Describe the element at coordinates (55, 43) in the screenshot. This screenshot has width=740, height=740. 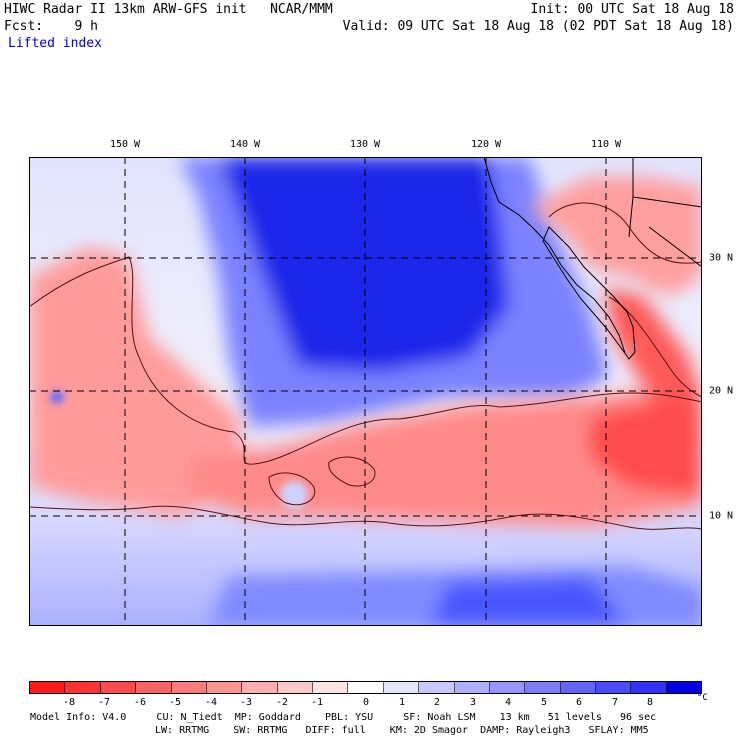
I see `field-name: Lifted index` at that location.